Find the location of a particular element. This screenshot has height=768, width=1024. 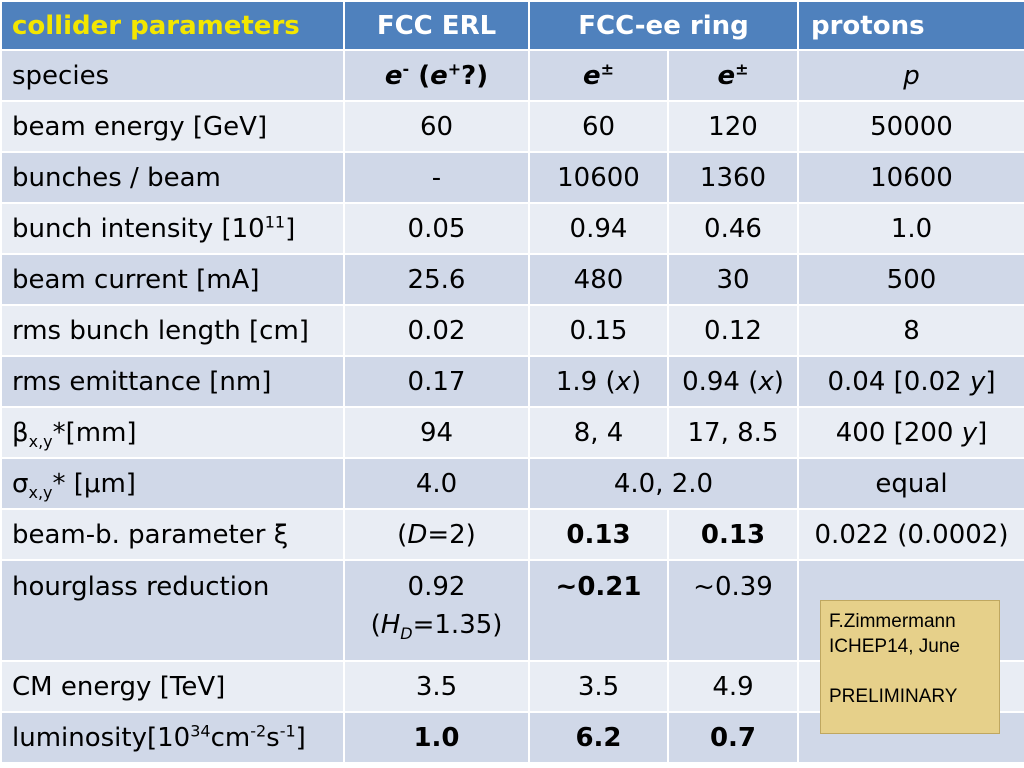

table-row-sigma-star: σx,y* [μm] 4.0 4.0, 2.0 equal is located at coordinates (512, 483).